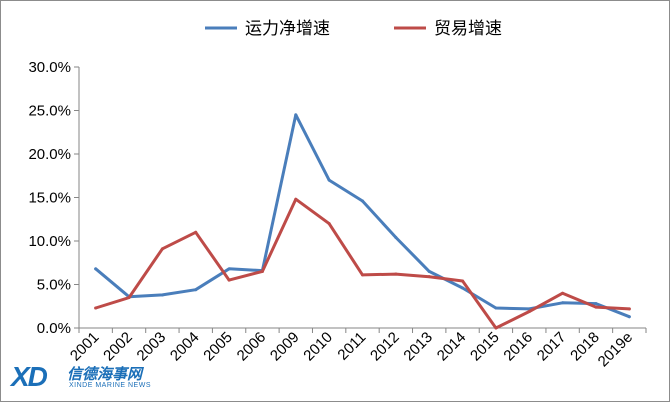 The image size is (670, 402). I want to click on y-tick-label: 5.0%, so click(54, 285).